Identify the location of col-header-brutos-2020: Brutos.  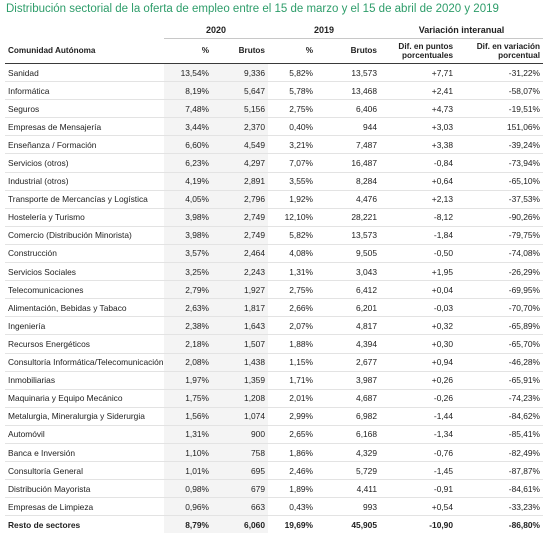
(240, 51).